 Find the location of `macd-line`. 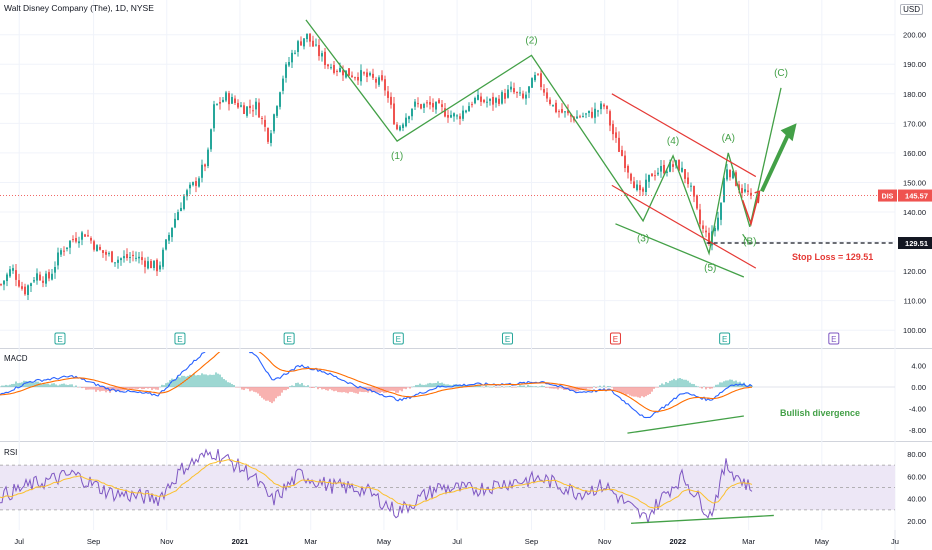

macd-line is located at coordinates (376, 385).